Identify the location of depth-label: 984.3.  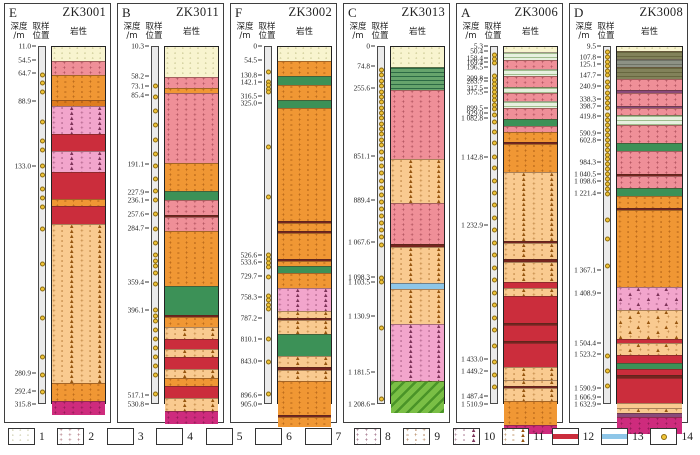
(590, 161).